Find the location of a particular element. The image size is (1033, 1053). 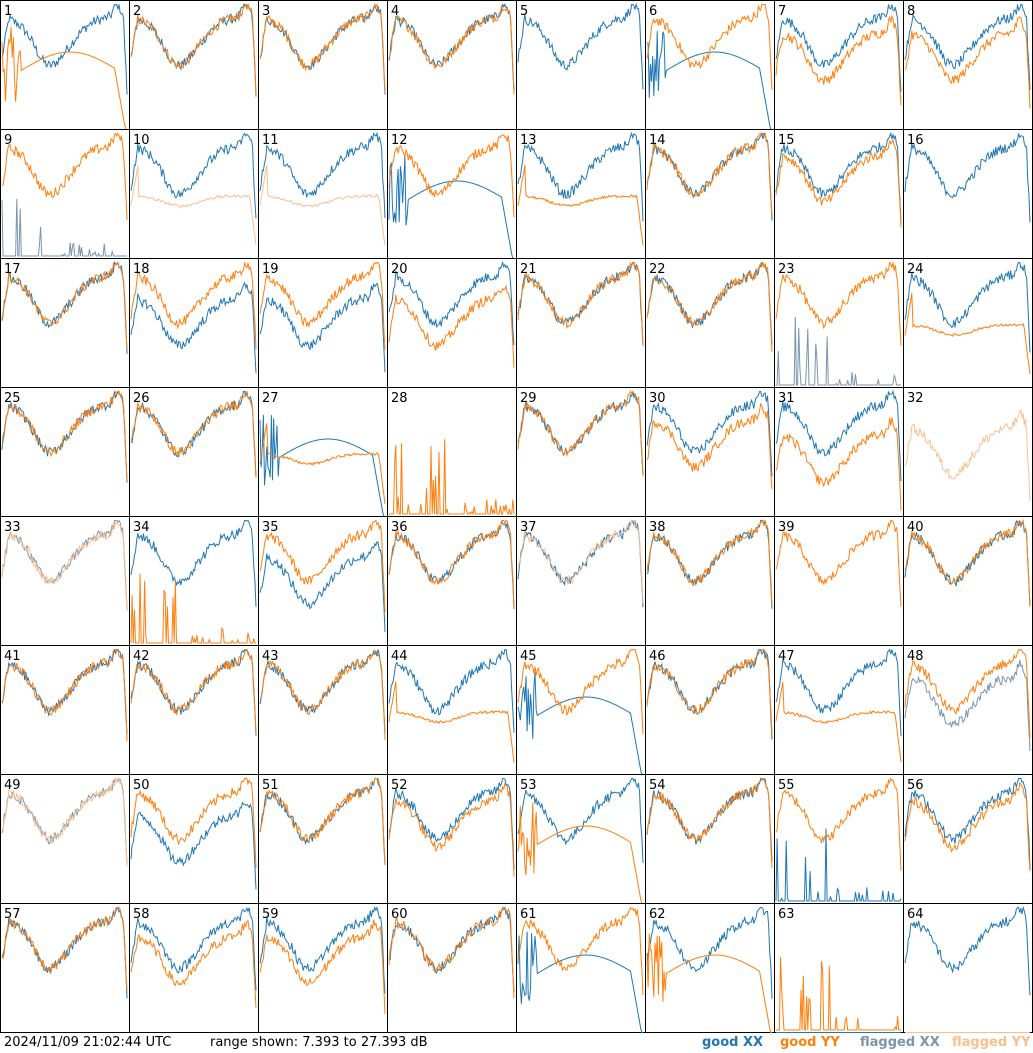

panel-label: 30 is located at coordinates (657, 398).